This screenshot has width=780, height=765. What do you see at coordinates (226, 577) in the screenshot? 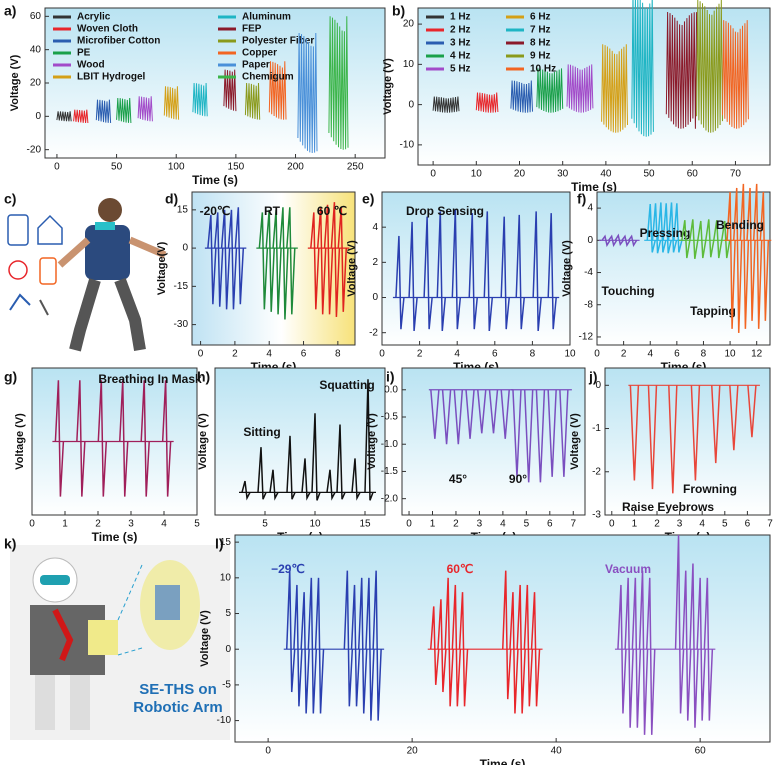
I see `y-tick-label: 10` at bounding box center [226, 577].